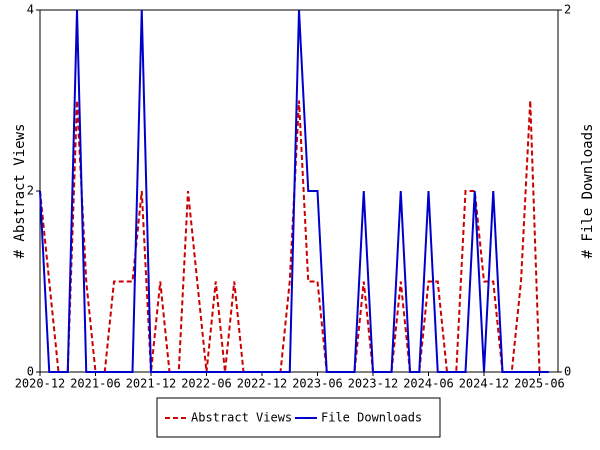 This screenshot has width=600, height=450. Describe the element at coordinates (30, 372) in the screenshot. I see `y-tick-label: 0` at that location.